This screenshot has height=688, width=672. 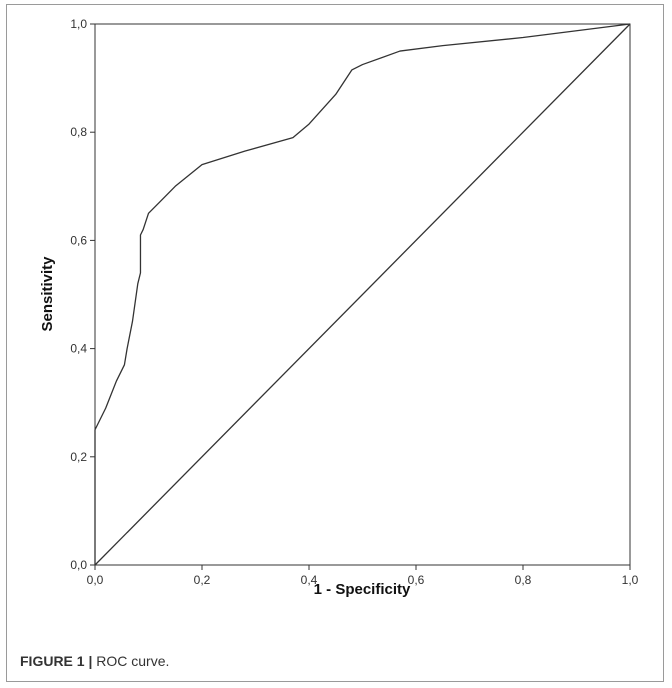 What do you see at coordinates (56, 661) in the screenshot?
I see `caption-label: FIGURE 1 |` at bounding box center [56, 661].